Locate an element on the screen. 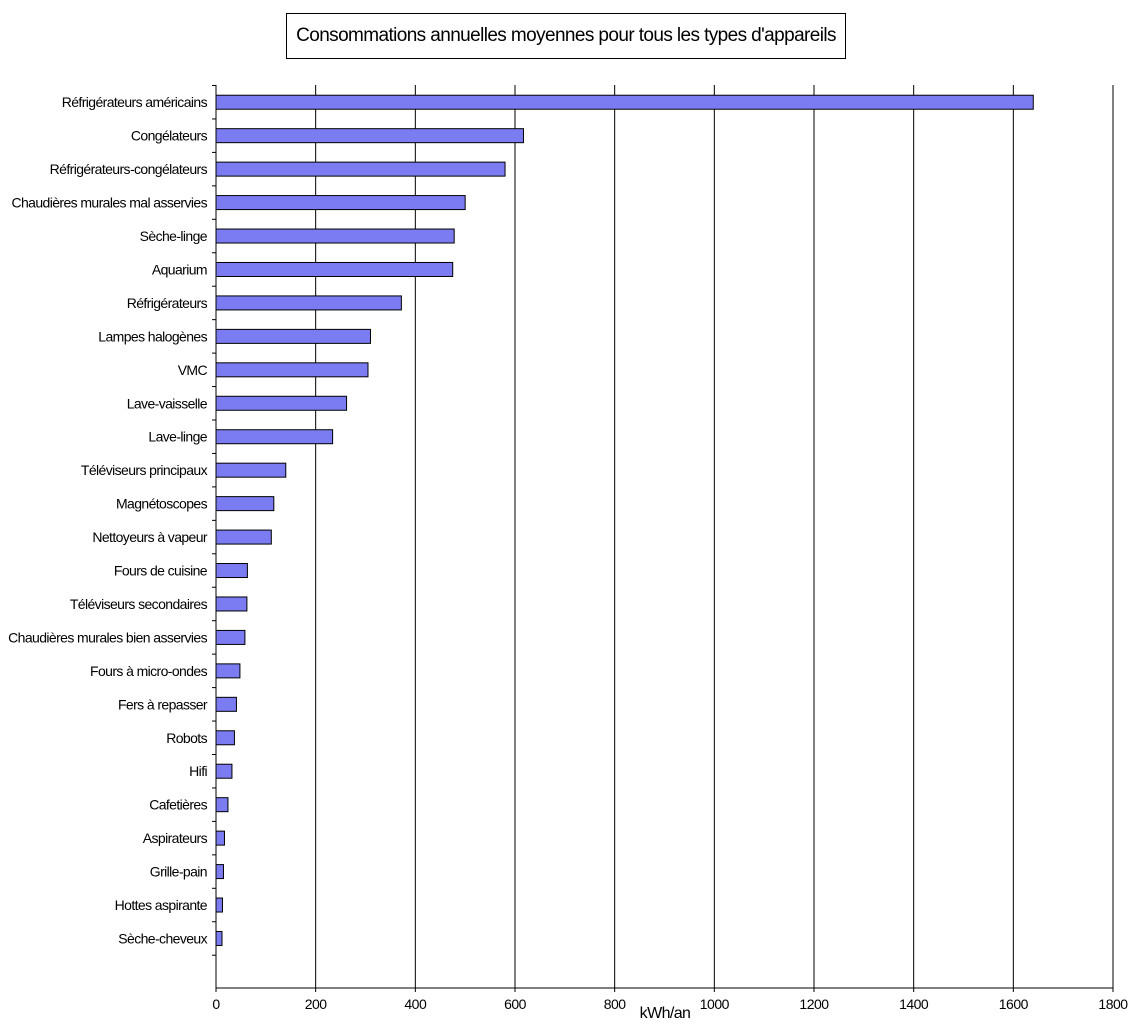  x-axis-title: kWh/an is located at coordinates (665, 1013).